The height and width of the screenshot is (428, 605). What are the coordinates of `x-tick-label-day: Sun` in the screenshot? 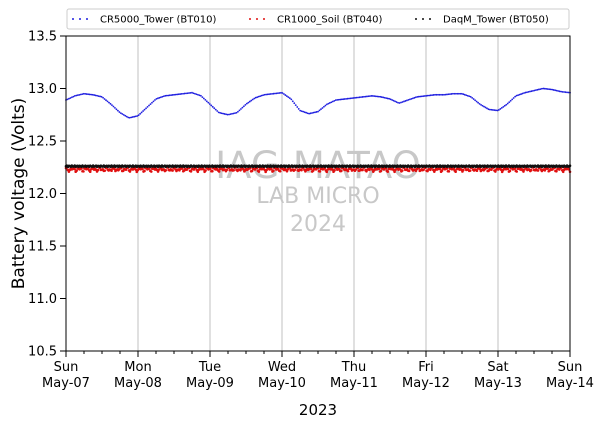 It's located at (570, 367).